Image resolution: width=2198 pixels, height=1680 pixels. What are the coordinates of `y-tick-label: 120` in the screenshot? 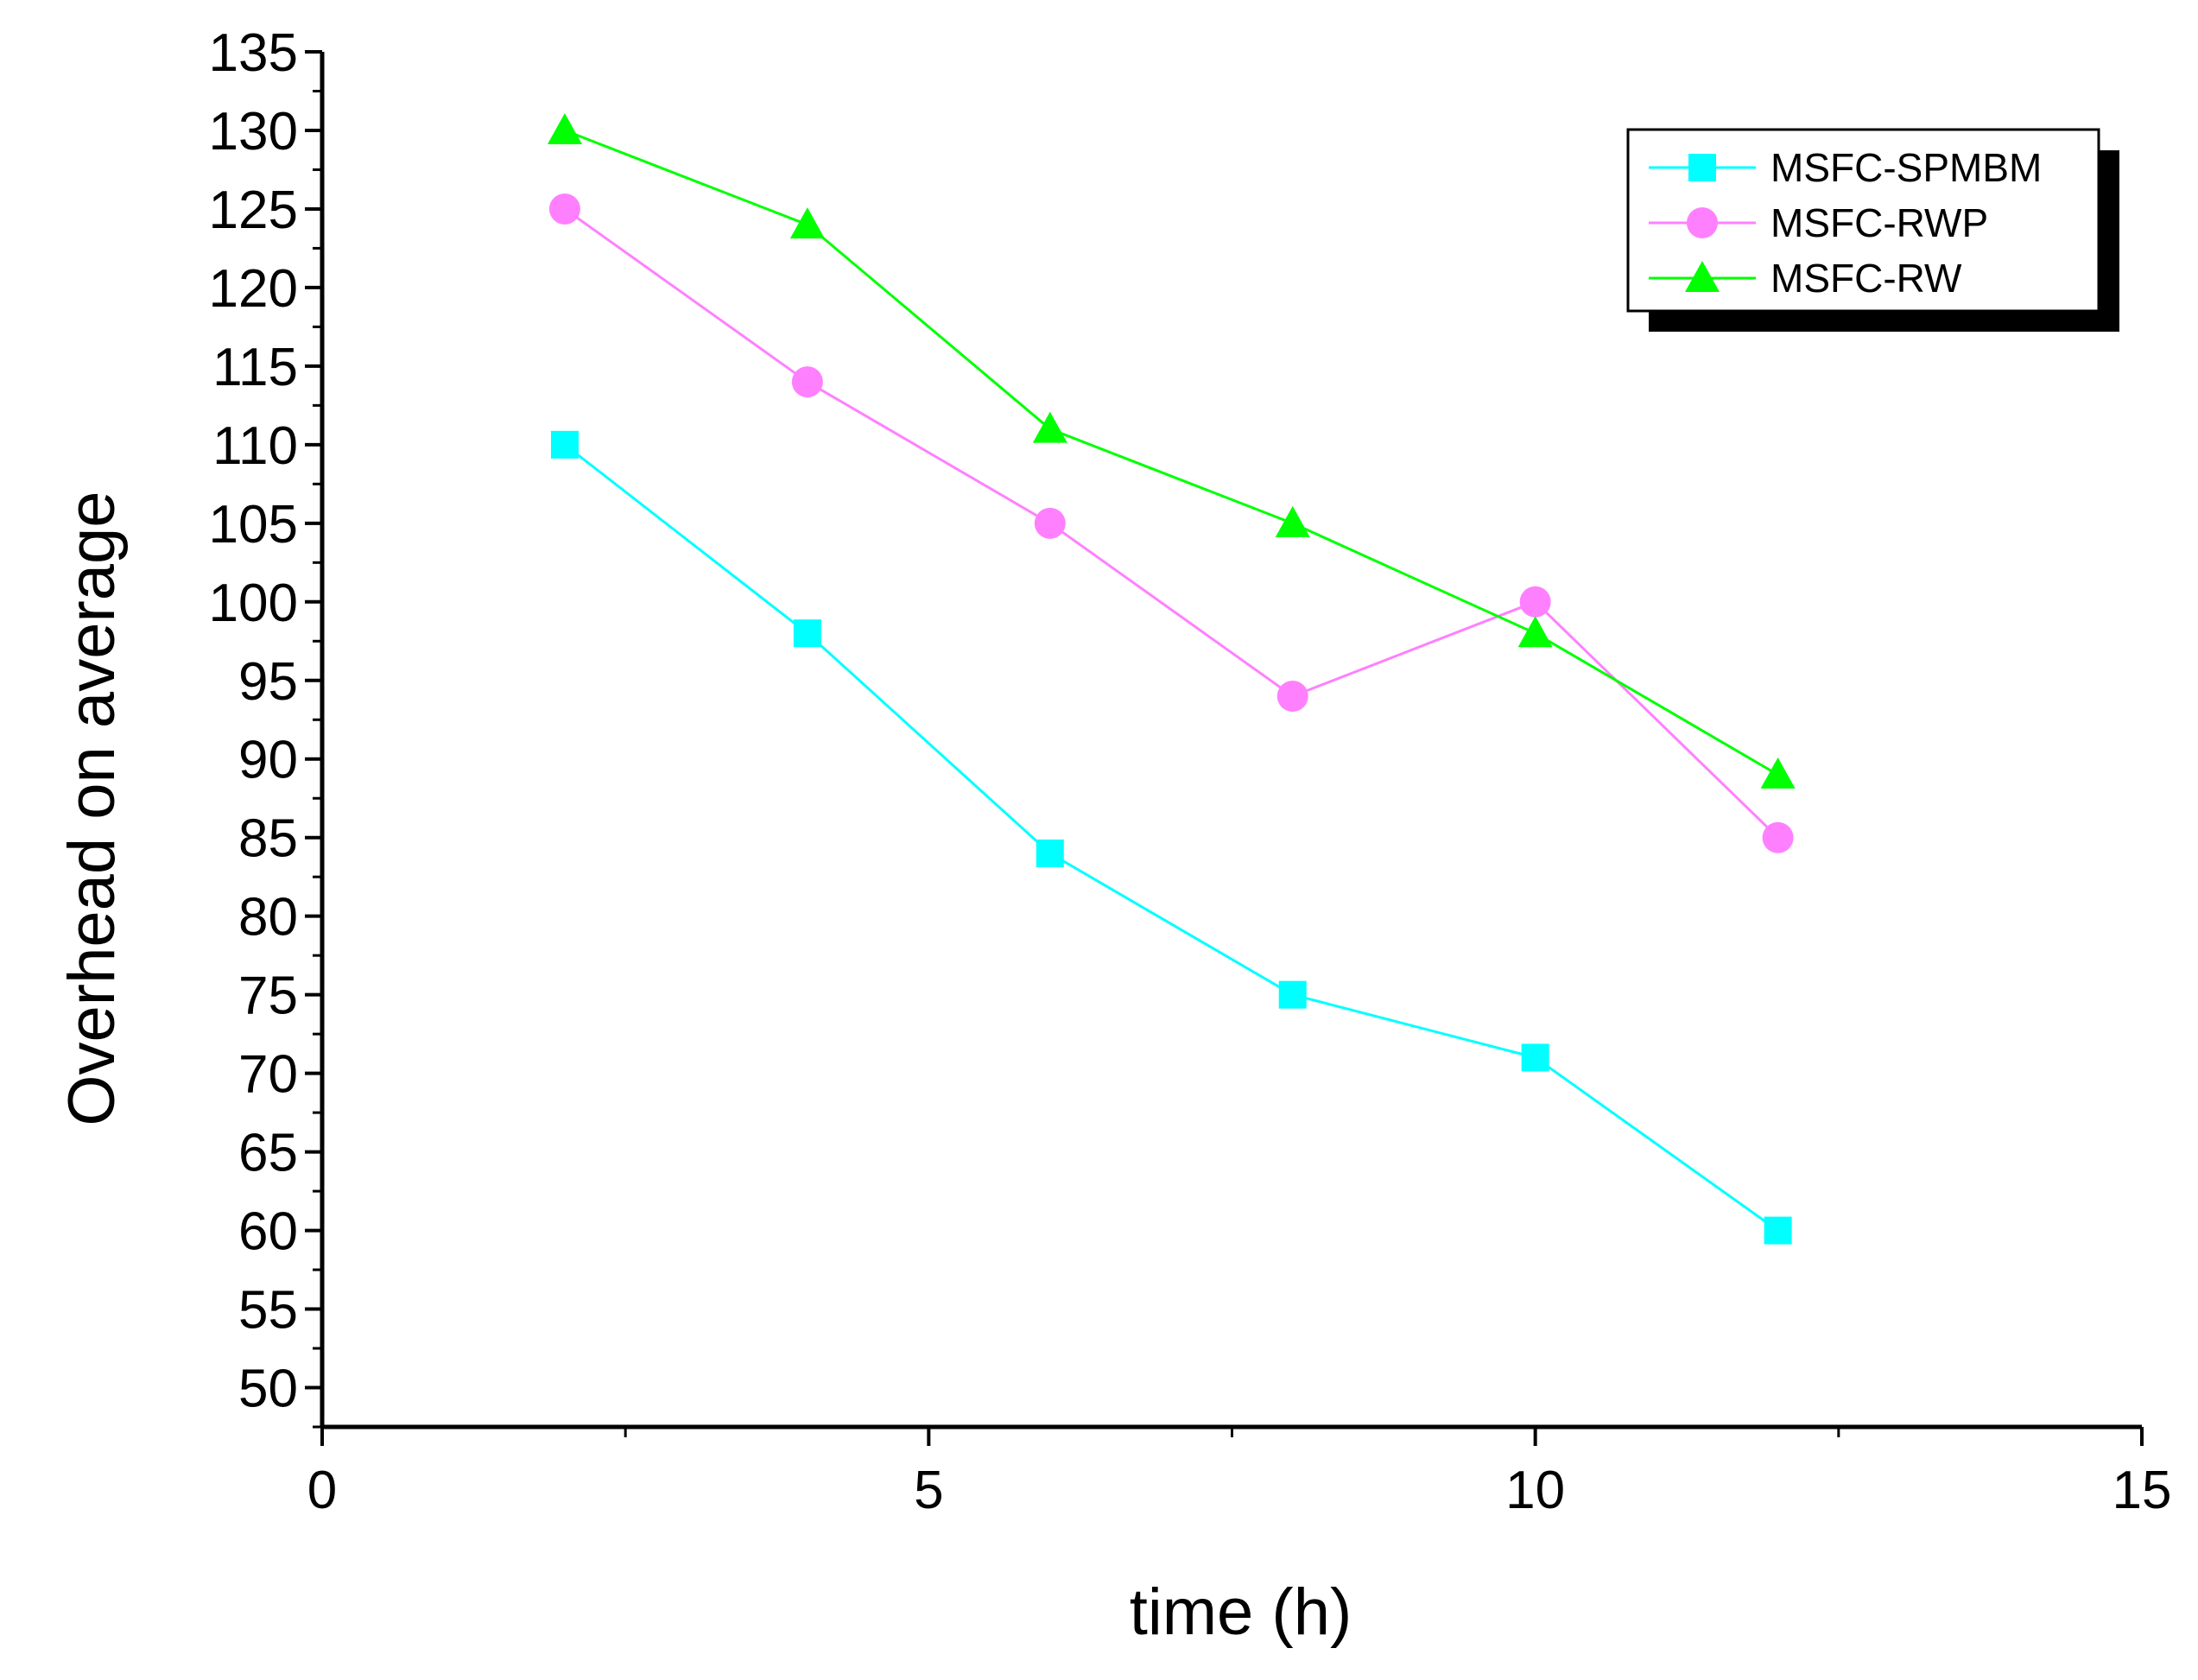 It's located at (253, 289).